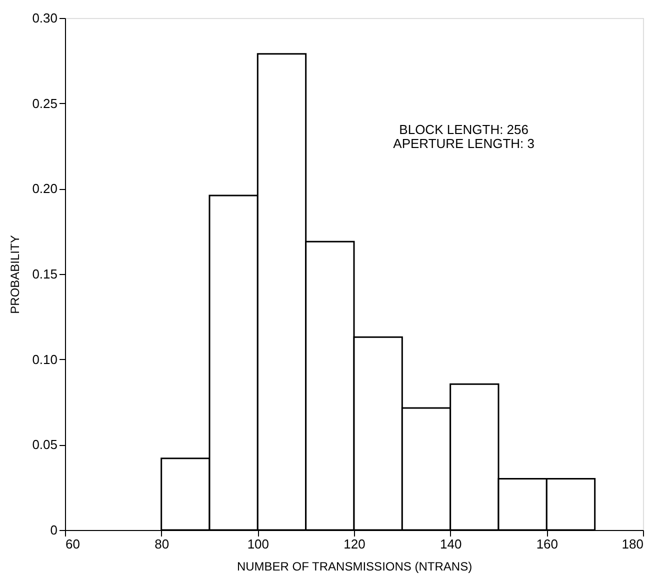 This screenshot has width=662, height=582. I want to click on y-tick-label: 0, so click(54, 530).